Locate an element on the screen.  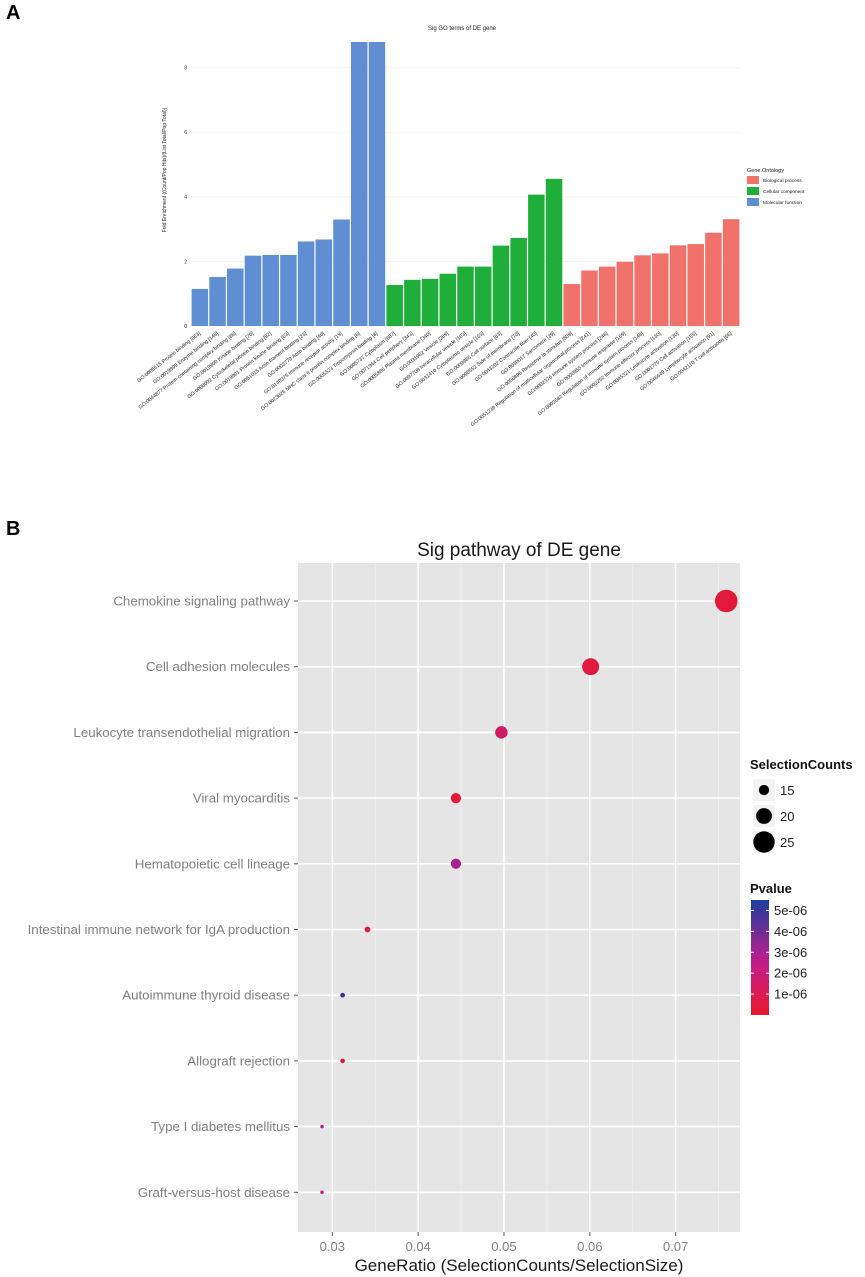
legend-swatch-cellular-component is located at coordinates (753, 191).